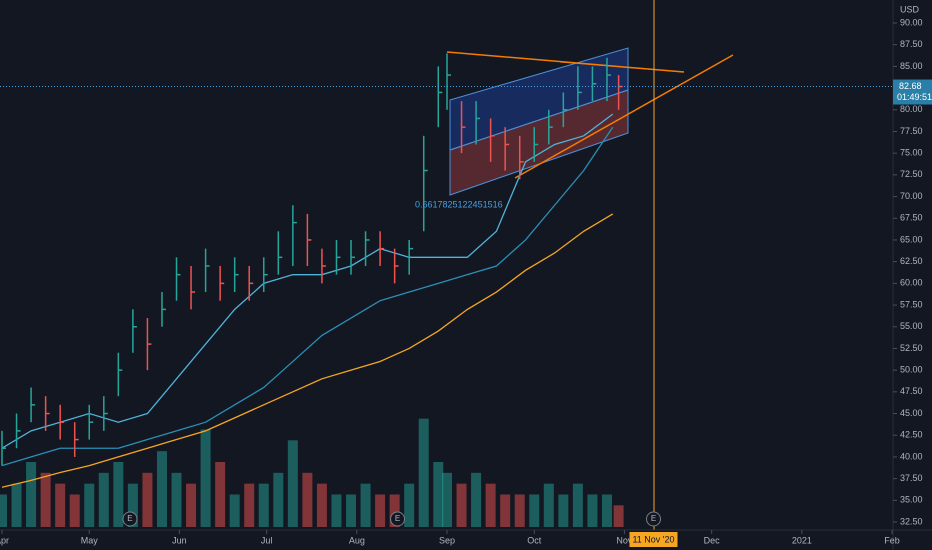 This screenshot has height=550, width=932. Describe the element at coordinates (911, 153) in the screenshot. I see `y-tick-label: 75.00` at that location.